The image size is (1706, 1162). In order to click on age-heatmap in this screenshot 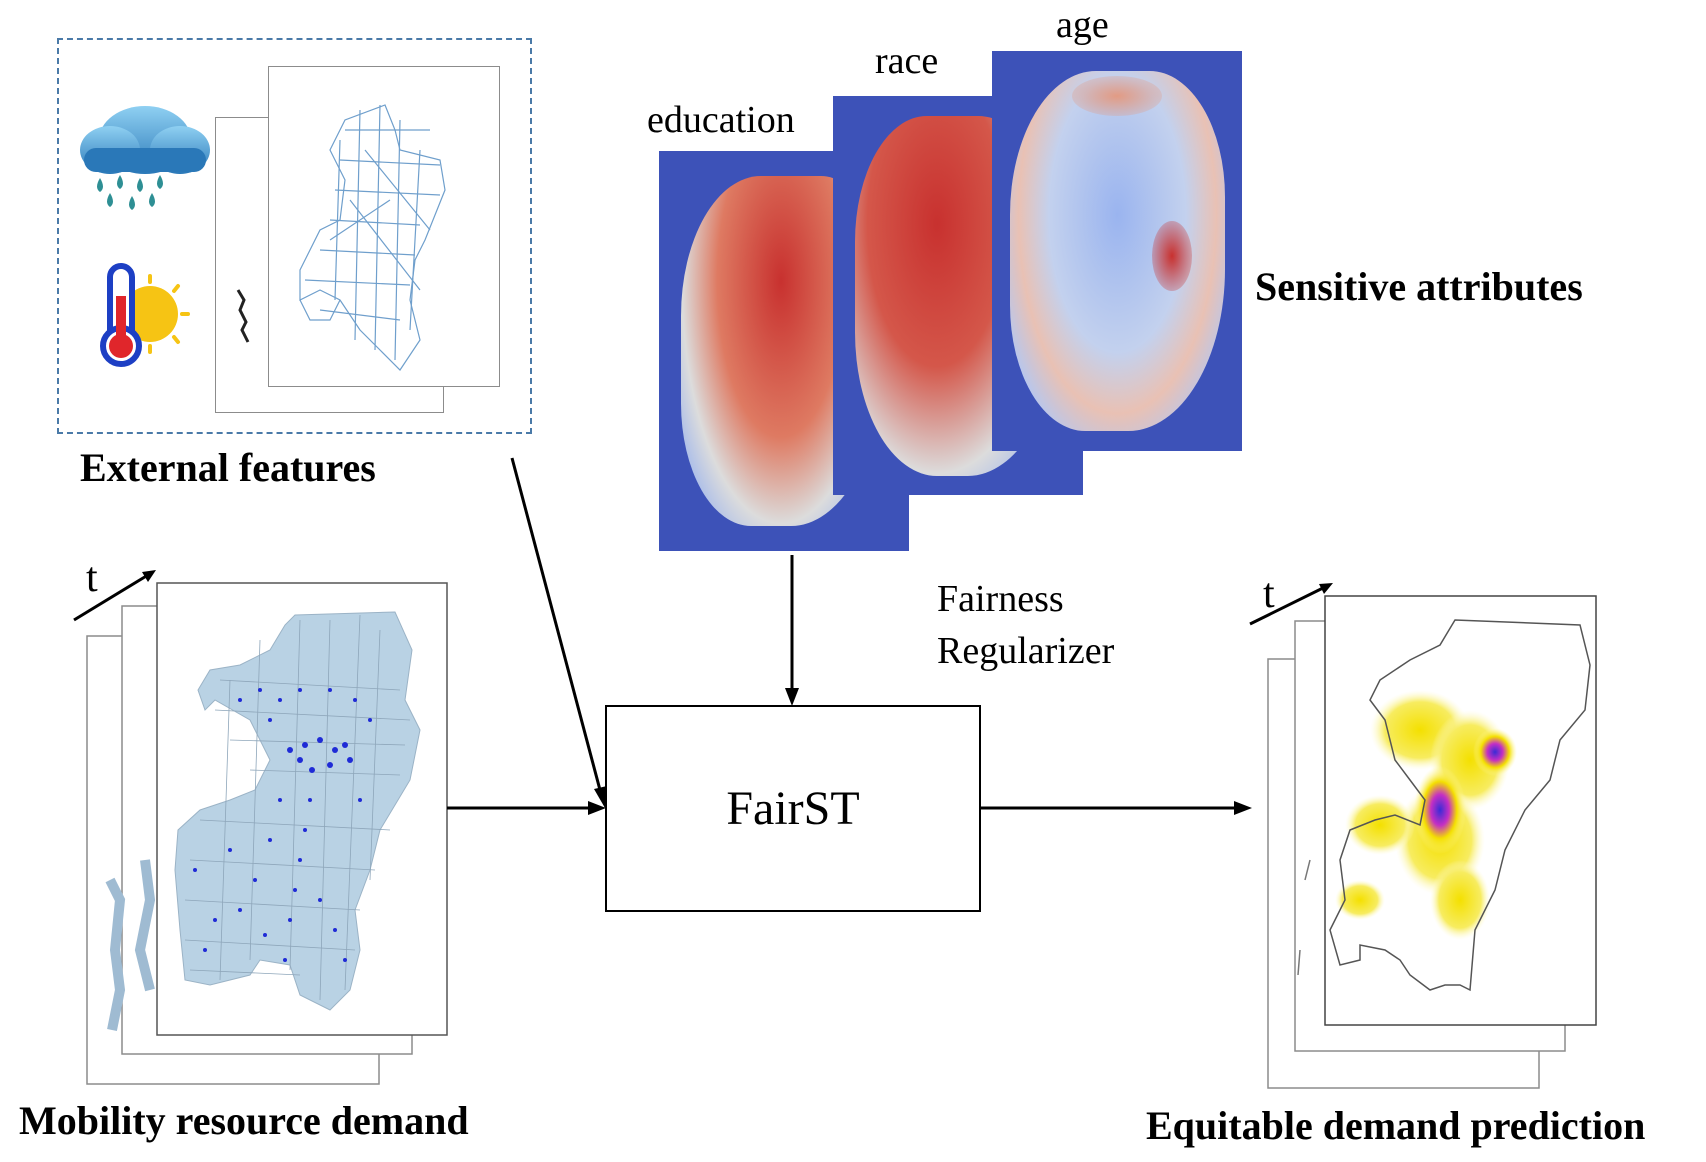, I will do `click(1117, 251)`.